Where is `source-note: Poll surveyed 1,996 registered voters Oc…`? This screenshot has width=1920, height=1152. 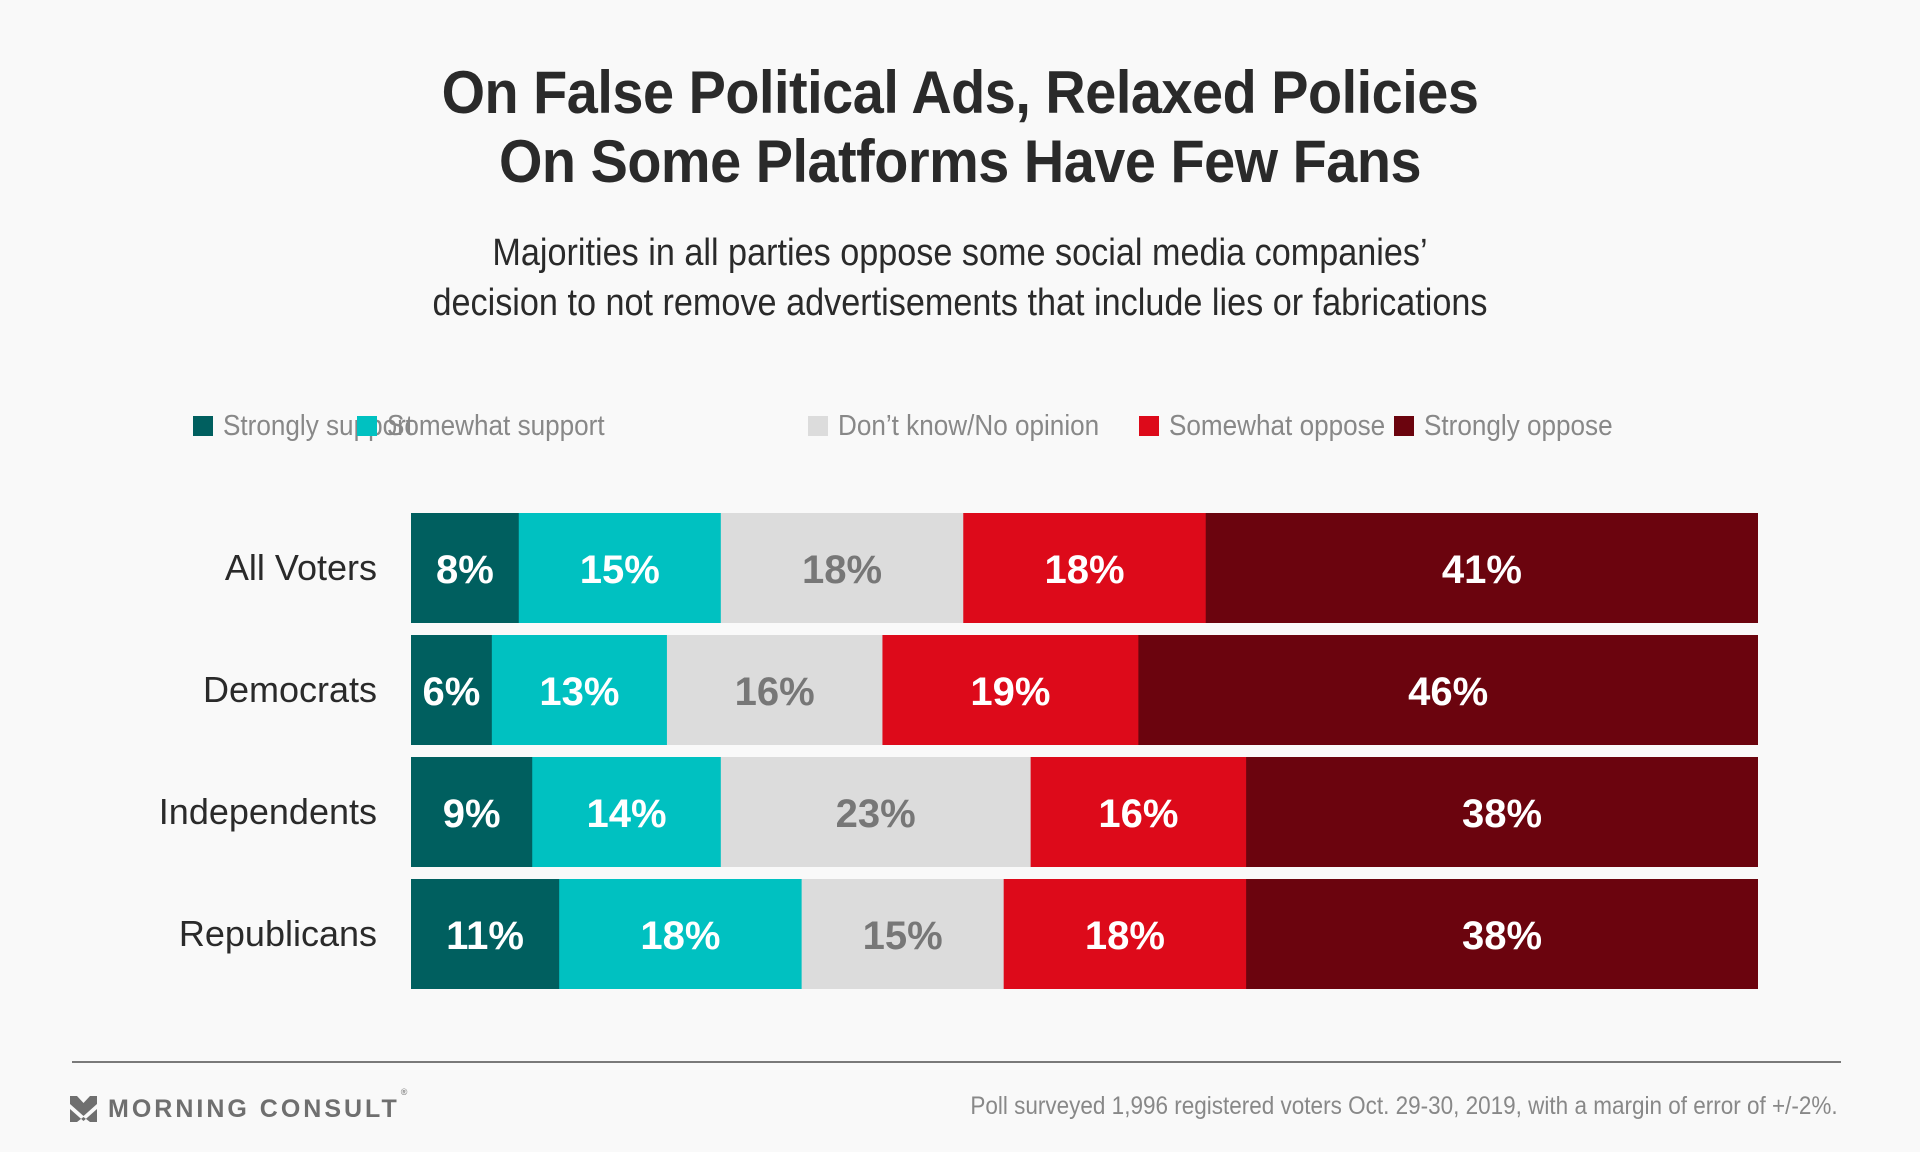
source-note: Poll surveyed 1,996 registered voters Oc… is located at coordinates (1404, 1106).